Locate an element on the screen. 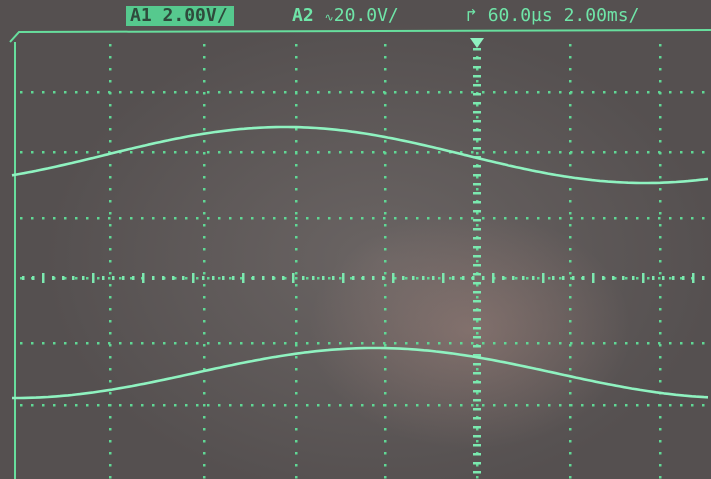  trigger-edge-icon: ↱ is located at coordinates (471, 15).